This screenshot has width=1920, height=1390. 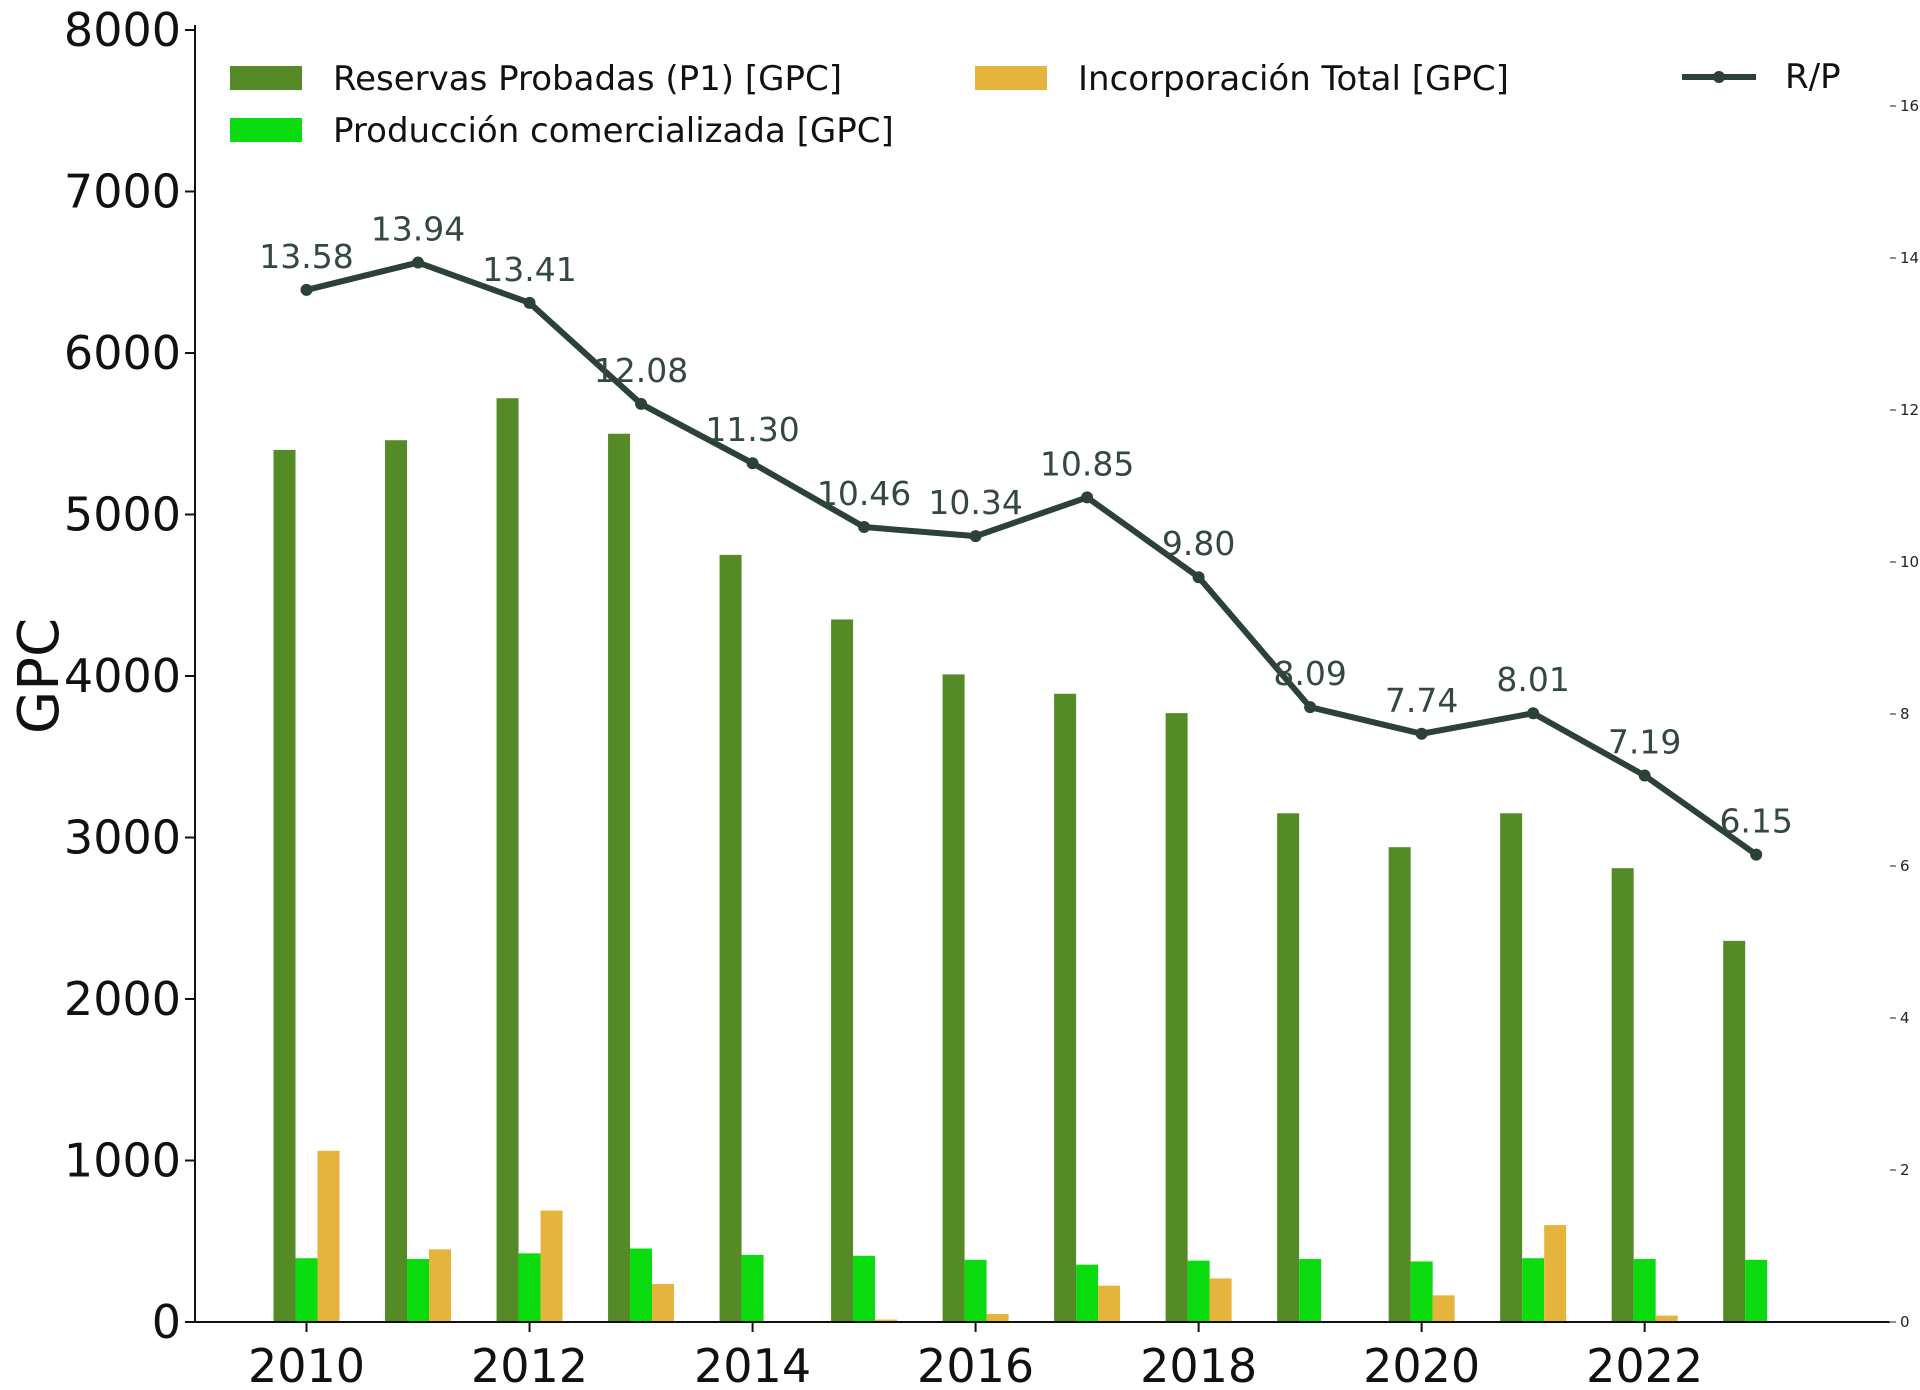 What do you see at coordinates (1533, 713) in the screenshot?
I see `rp-point-2021` at bounding box center [1533, 713].